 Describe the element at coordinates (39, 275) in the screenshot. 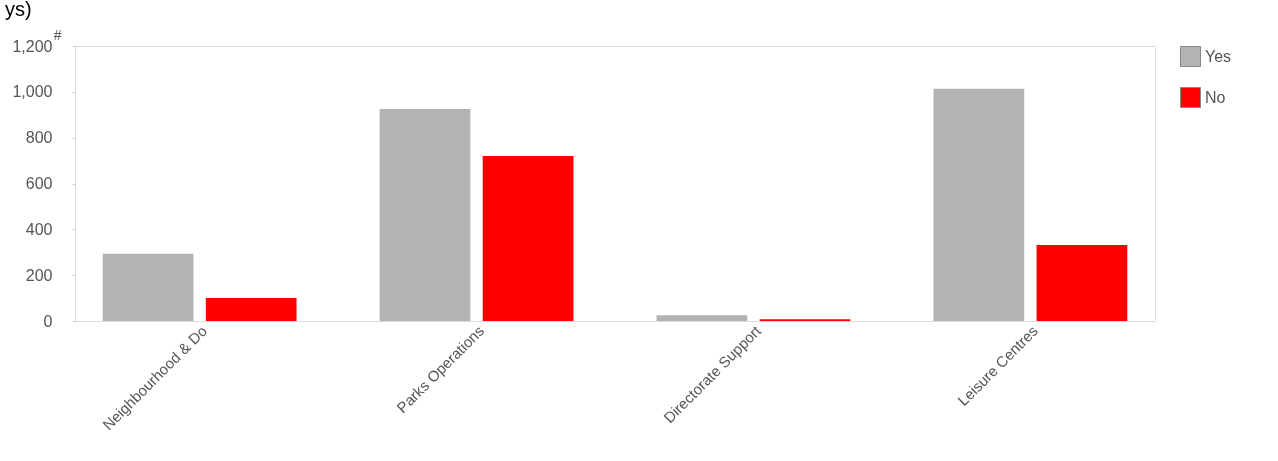

I see `y-tick-label: 200` at that location.